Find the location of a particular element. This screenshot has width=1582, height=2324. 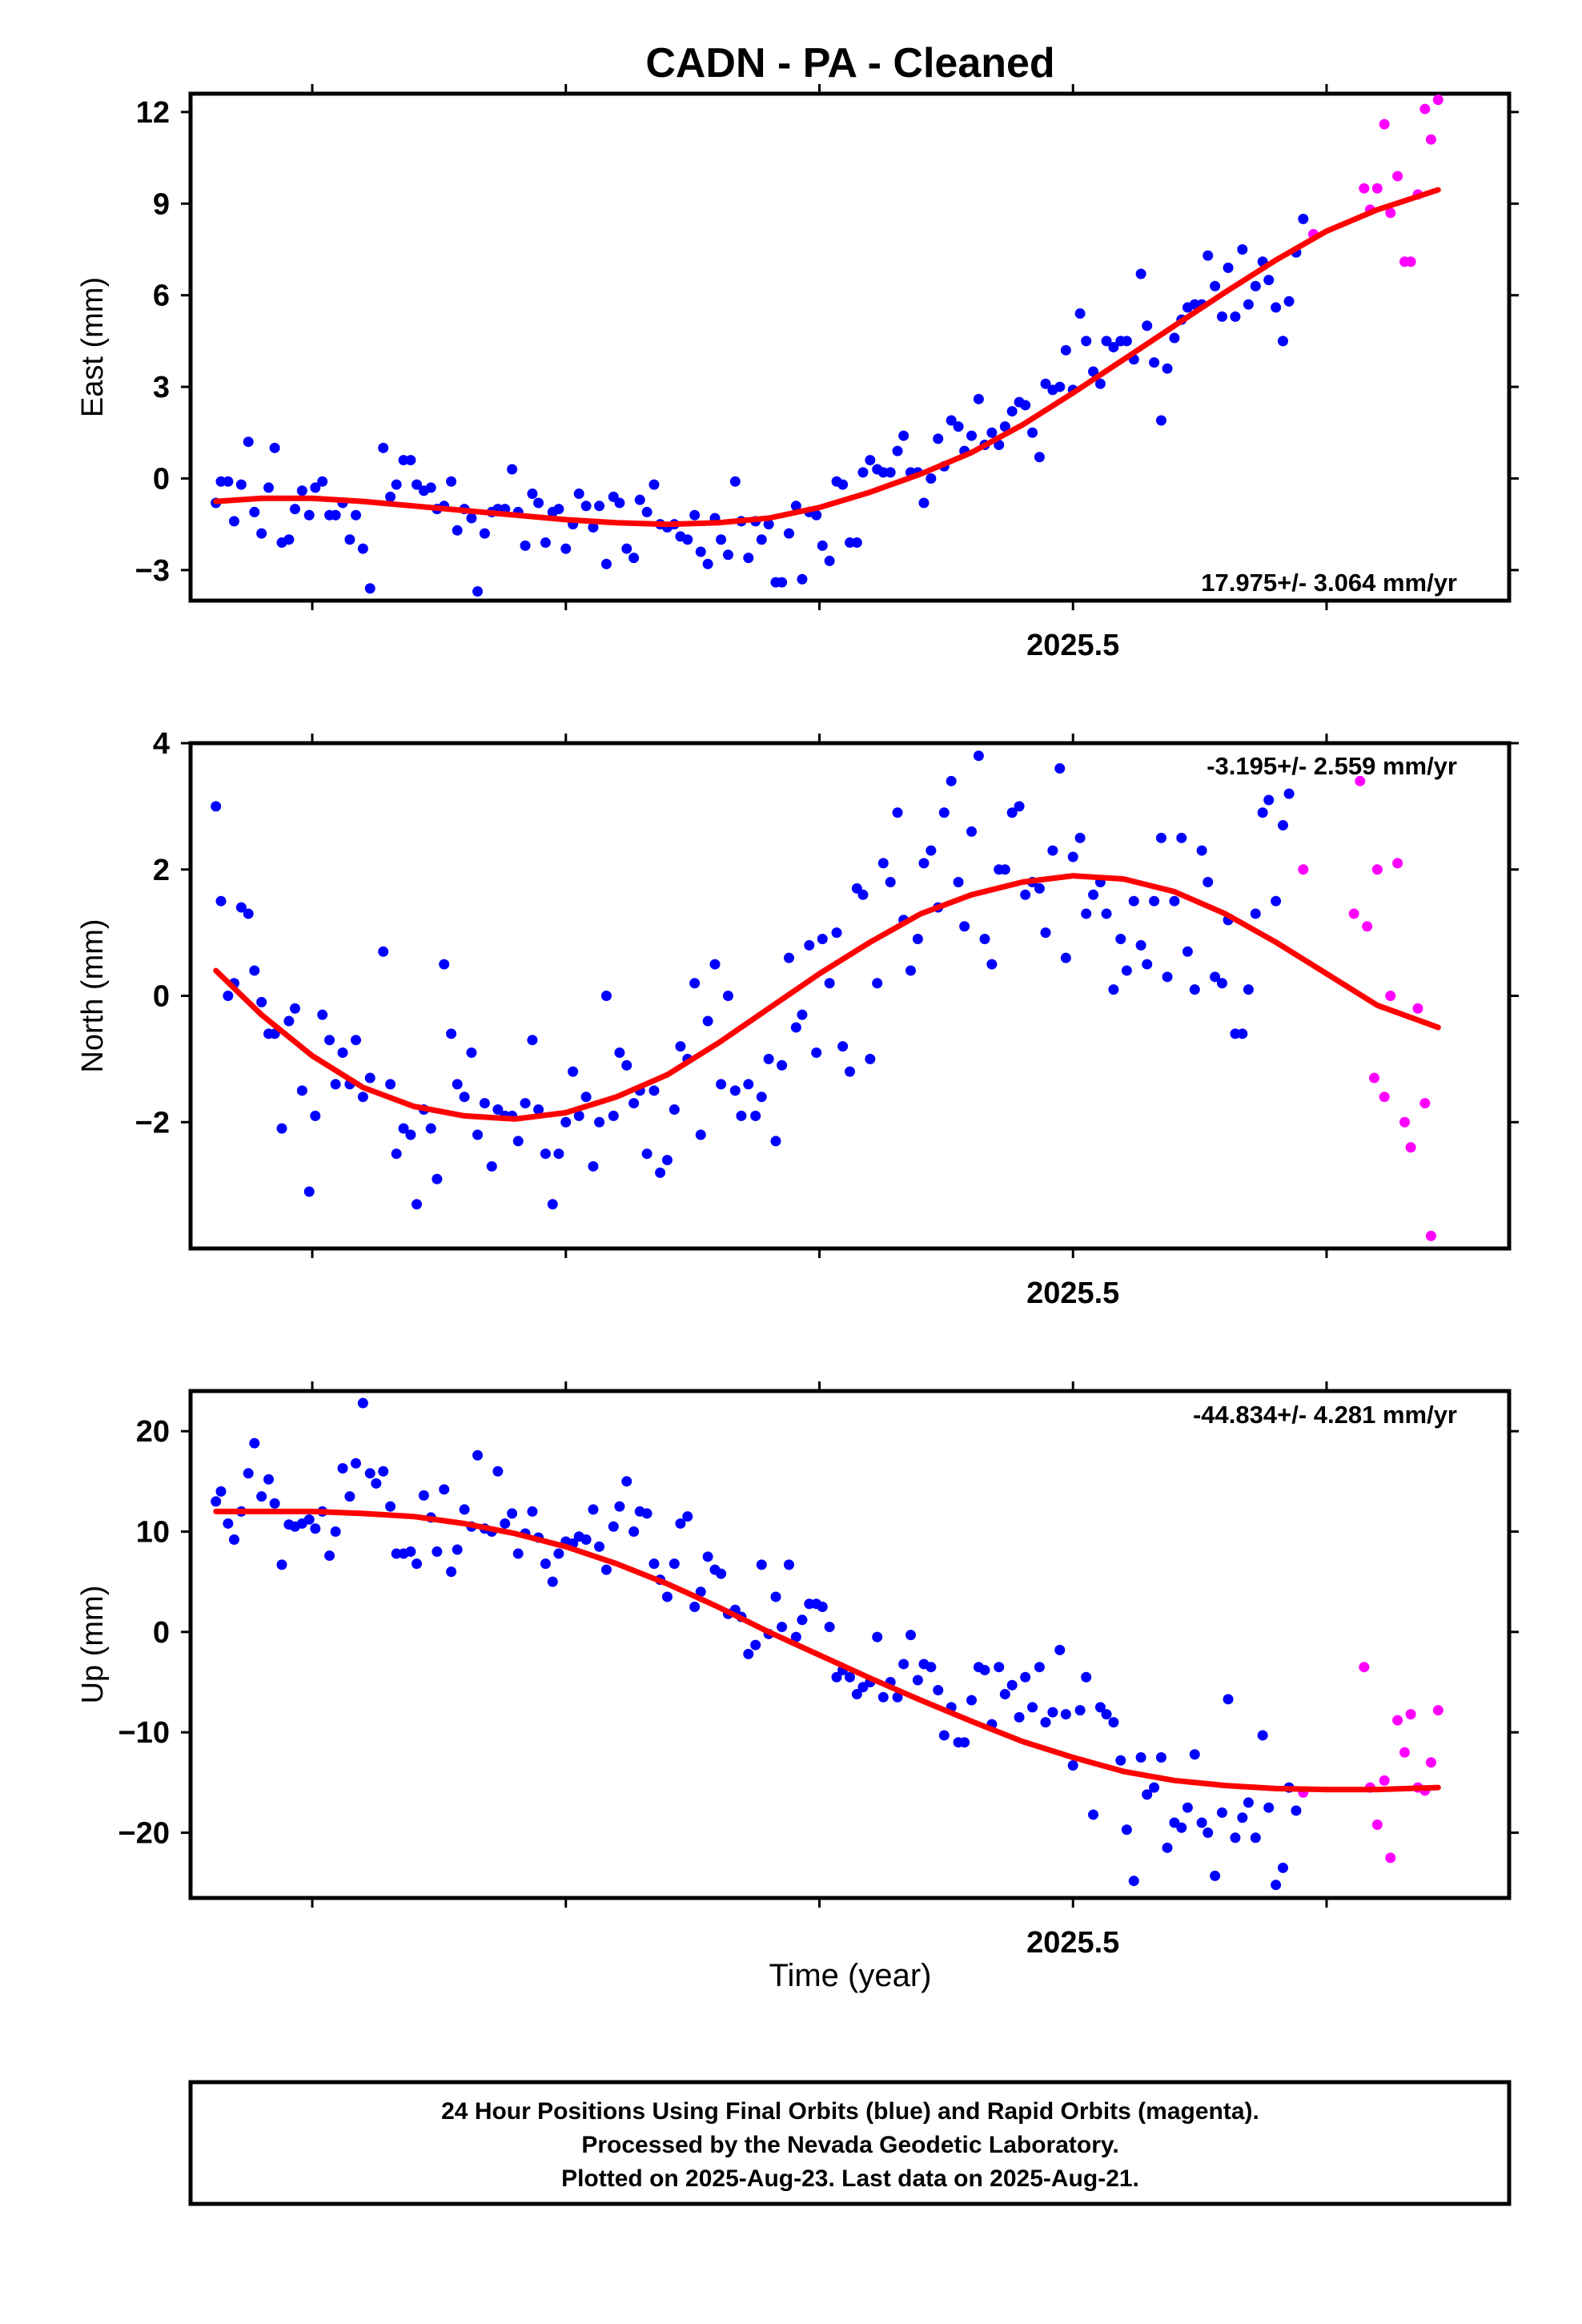

x-axis-label: Time (year) is located at coordinates (850, 1975).